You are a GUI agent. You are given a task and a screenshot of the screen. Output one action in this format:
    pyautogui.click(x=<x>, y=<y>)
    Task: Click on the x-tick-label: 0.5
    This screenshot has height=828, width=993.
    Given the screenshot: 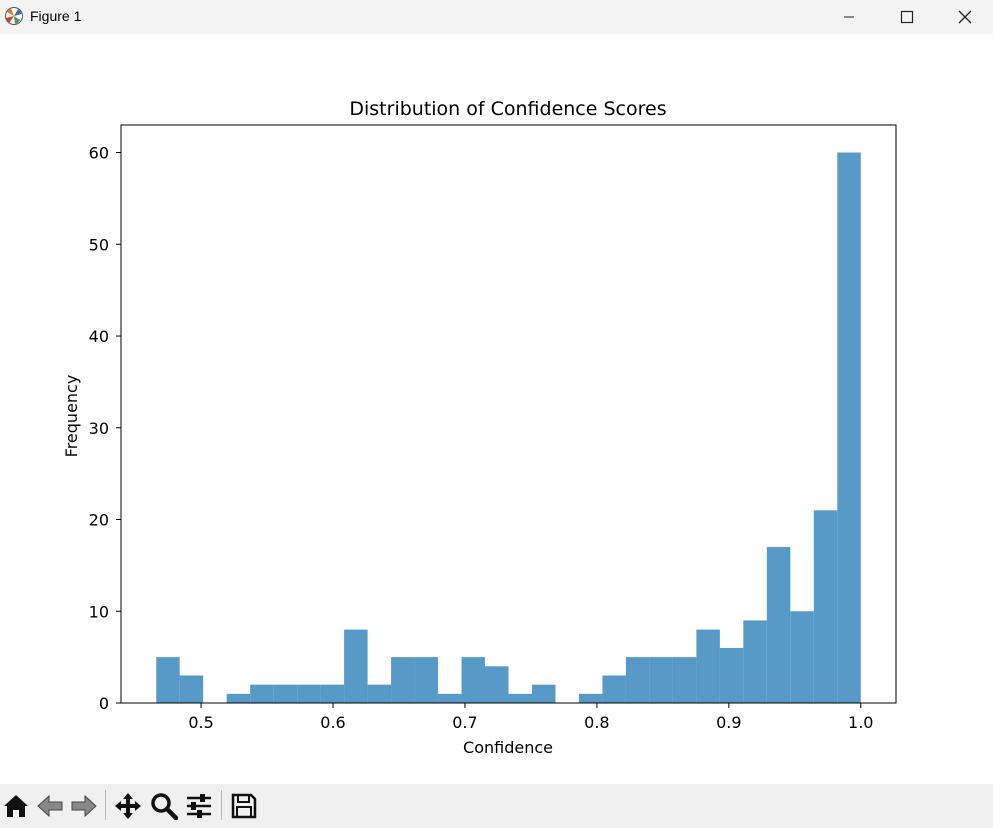 What is the action you would take?
    pyautogui.click(x=200, y=722)
    